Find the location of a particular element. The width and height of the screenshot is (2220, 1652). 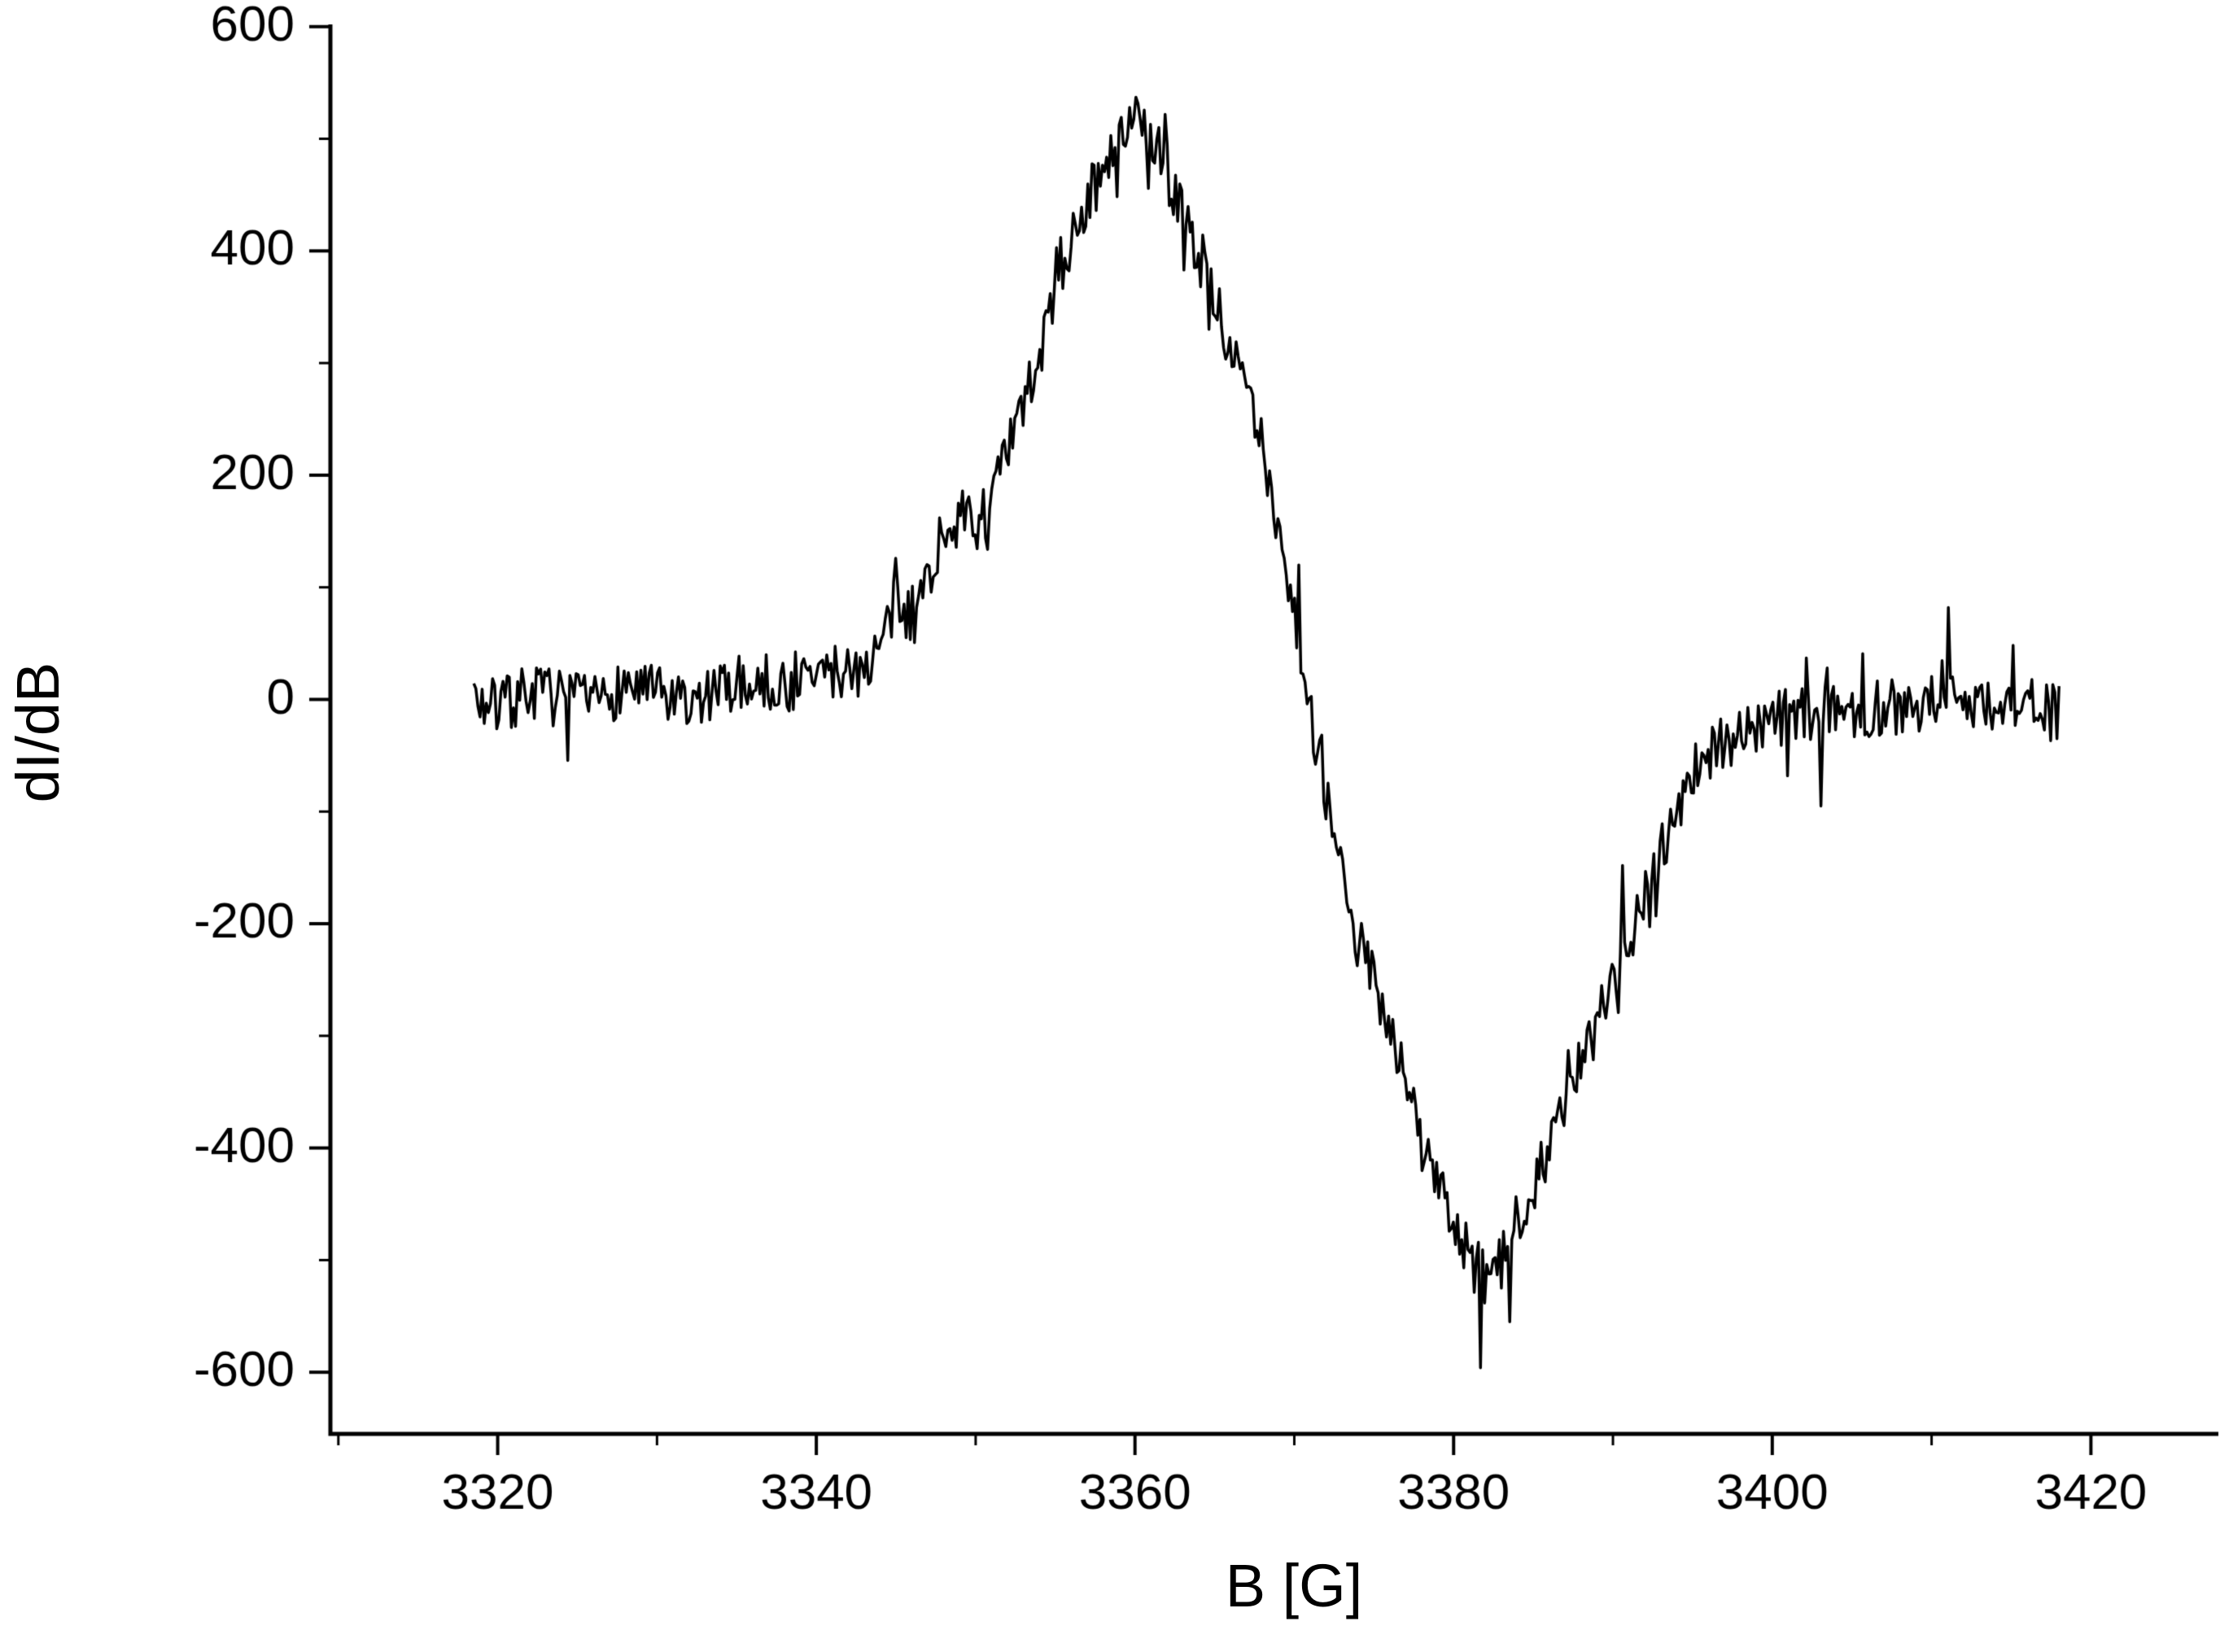

x-axis-title: B [G] is located at coordinates (1294, 1585).